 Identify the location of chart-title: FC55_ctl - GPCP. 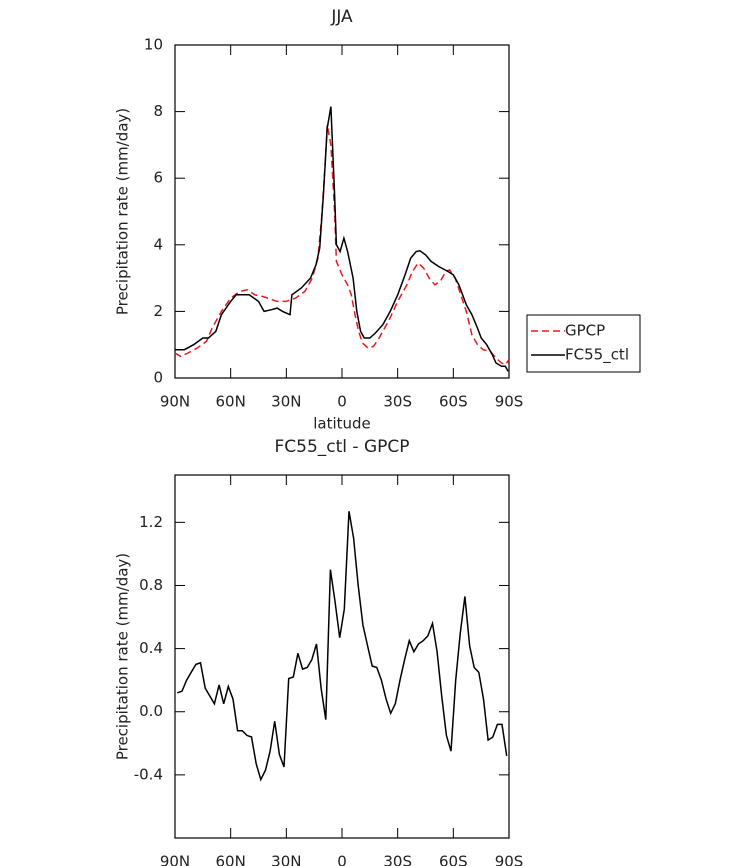
(341, 447).